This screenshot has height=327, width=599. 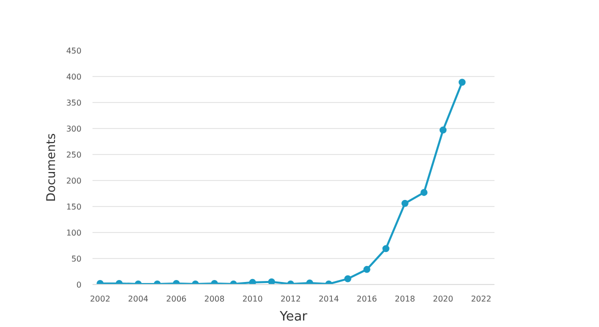 I want to click on x-tick-label: 2016, so click(x=367, y=299).